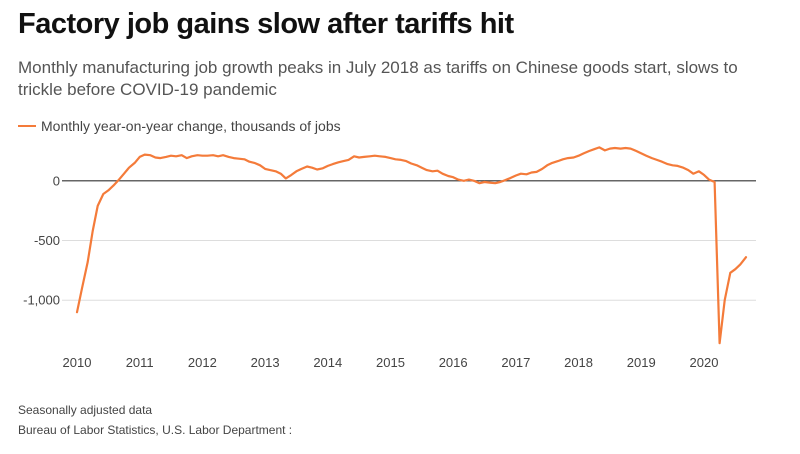 The width and height of the screenshot is (800, 454). Describe the element at coordinates (578, 362) in the screenshot. I see `x-tick-label: 2018` at that location.